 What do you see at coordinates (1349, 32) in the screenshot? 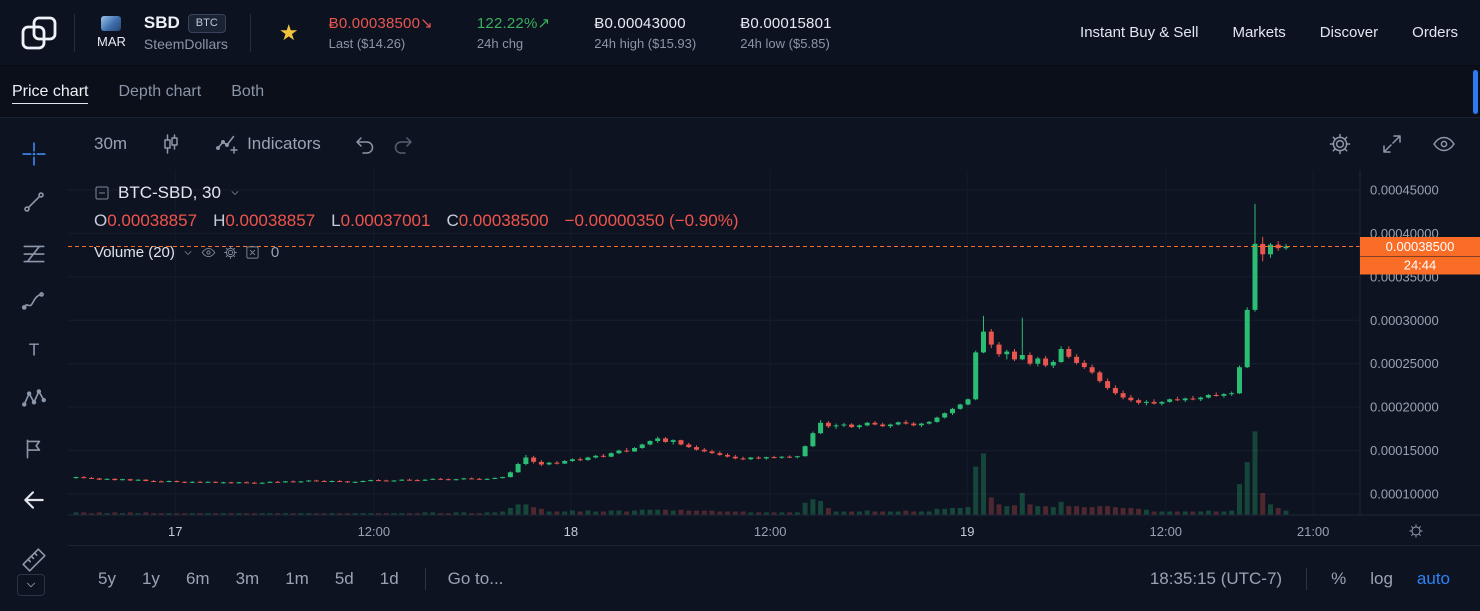
I see `nav-discover: Discover` at bounding box center [1349, 32].